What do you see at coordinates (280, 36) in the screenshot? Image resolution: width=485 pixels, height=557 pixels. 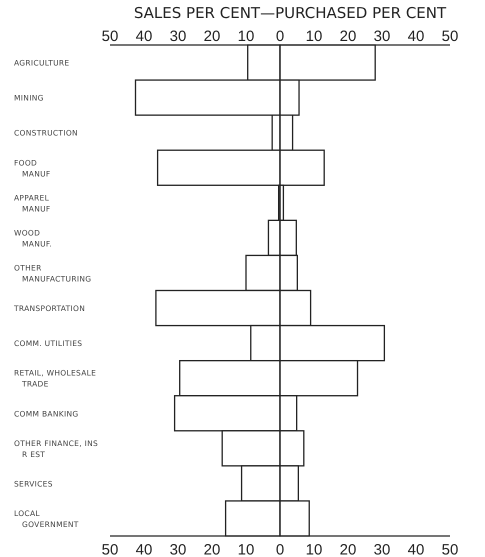 I see `x-tick-label: 0` at bounding box center [280, 36].